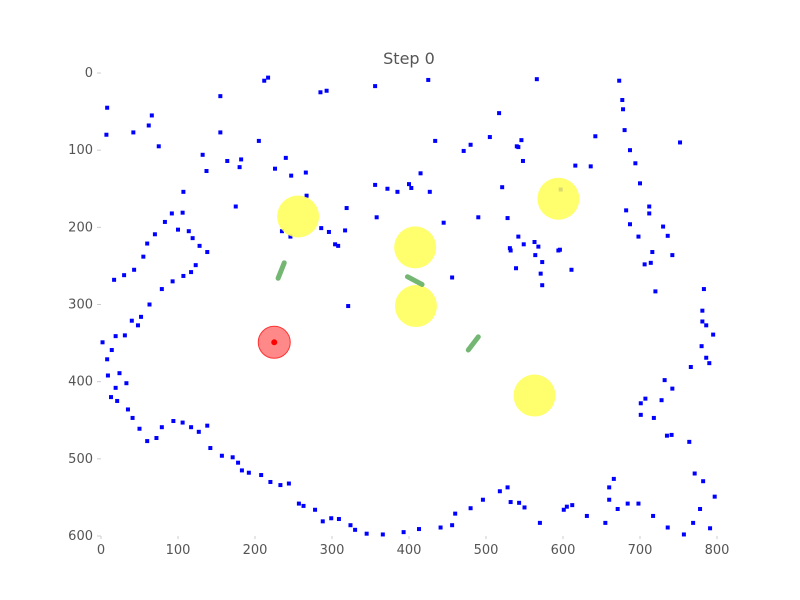 The image size is (800, 600). I want to click on y-axis-ticks: 0 100 200 300 400 500 600, so click(84, 305).